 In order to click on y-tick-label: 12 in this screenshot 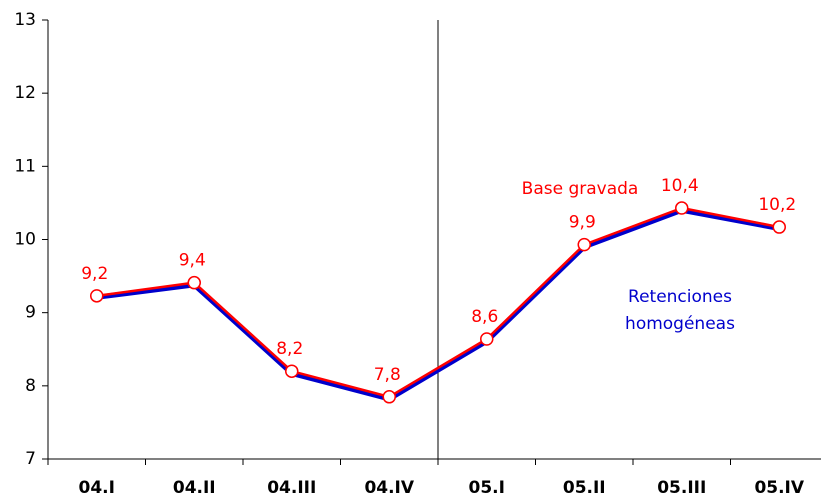, I will do `click(25, 93)`.